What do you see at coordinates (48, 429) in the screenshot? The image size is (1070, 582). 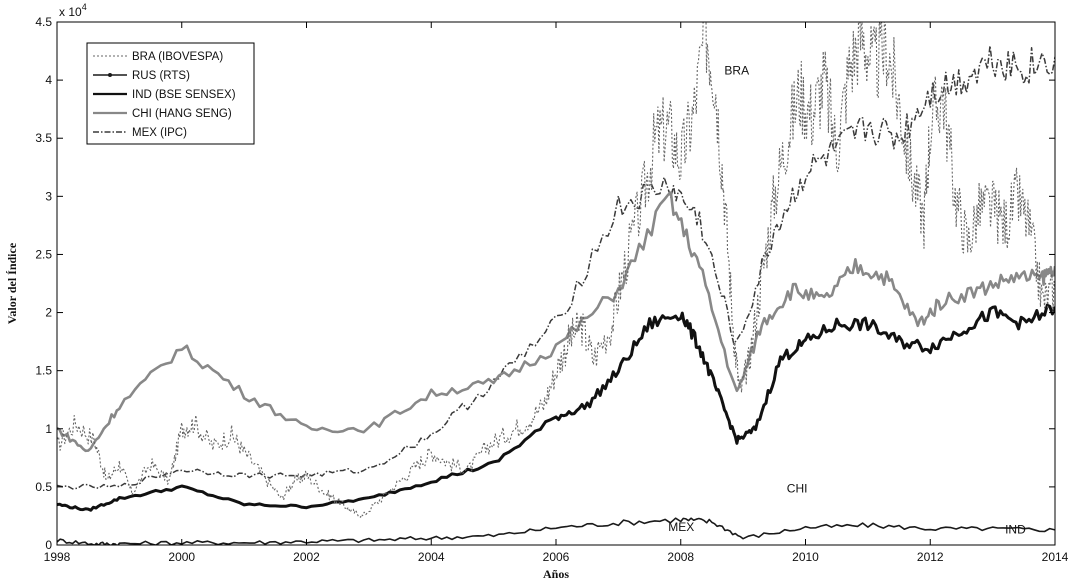 I see `y-tick-label: 1` at bounding box center [48, 429].